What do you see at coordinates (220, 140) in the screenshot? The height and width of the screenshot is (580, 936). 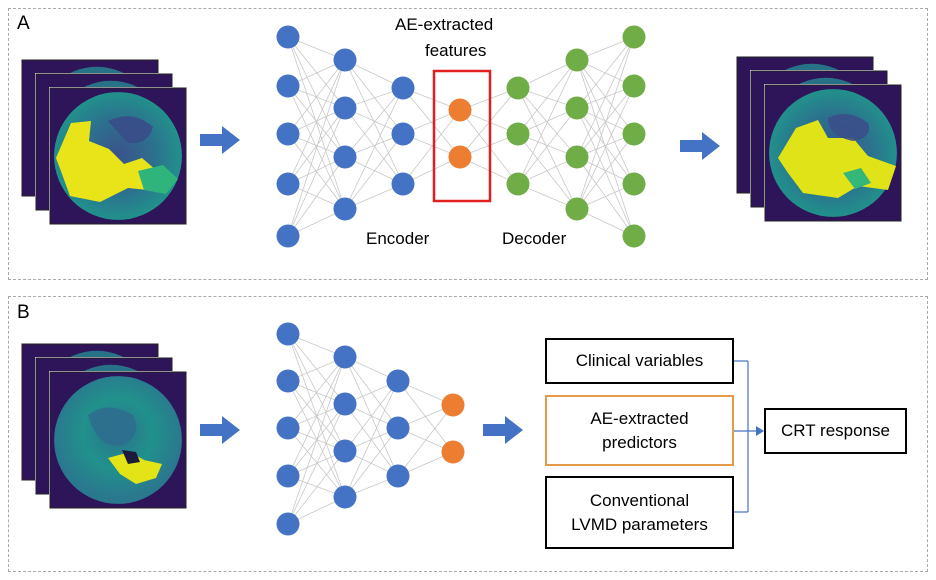 I see `input-arrow-a` at bounding box center [220, 140].